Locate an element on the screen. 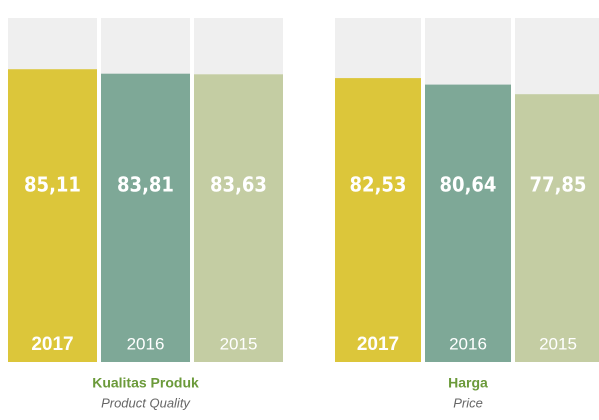 This screenshot has height=420, width=599. chart-title: Harga is located at coordinates (468, 383).